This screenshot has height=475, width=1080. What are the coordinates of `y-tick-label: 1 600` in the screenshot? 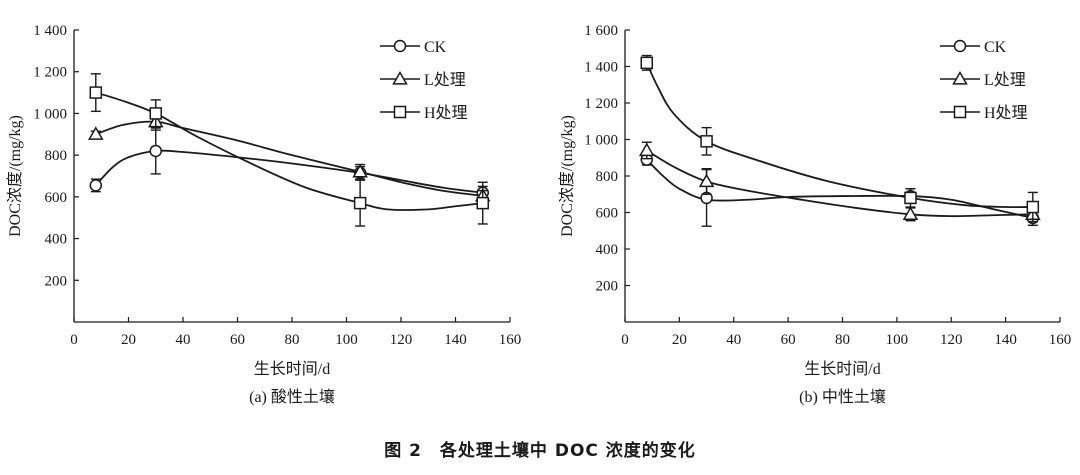 It's located at (601, 31).